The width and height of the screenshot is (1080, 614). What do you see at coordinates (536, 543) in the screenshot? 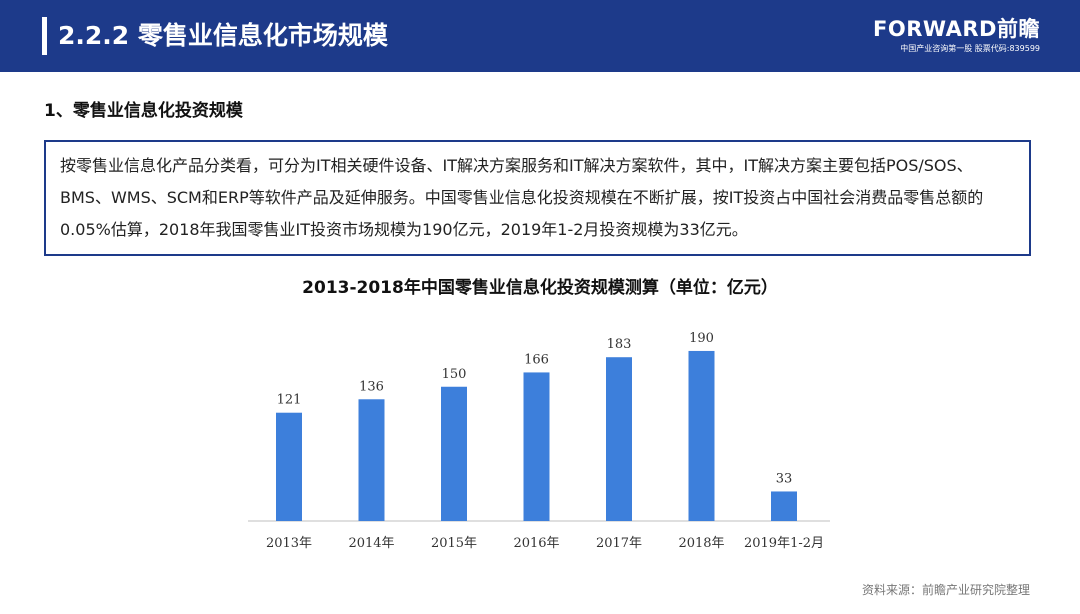
I see `x-tick-label-3: 2016年` at bounding box center [536, 543].